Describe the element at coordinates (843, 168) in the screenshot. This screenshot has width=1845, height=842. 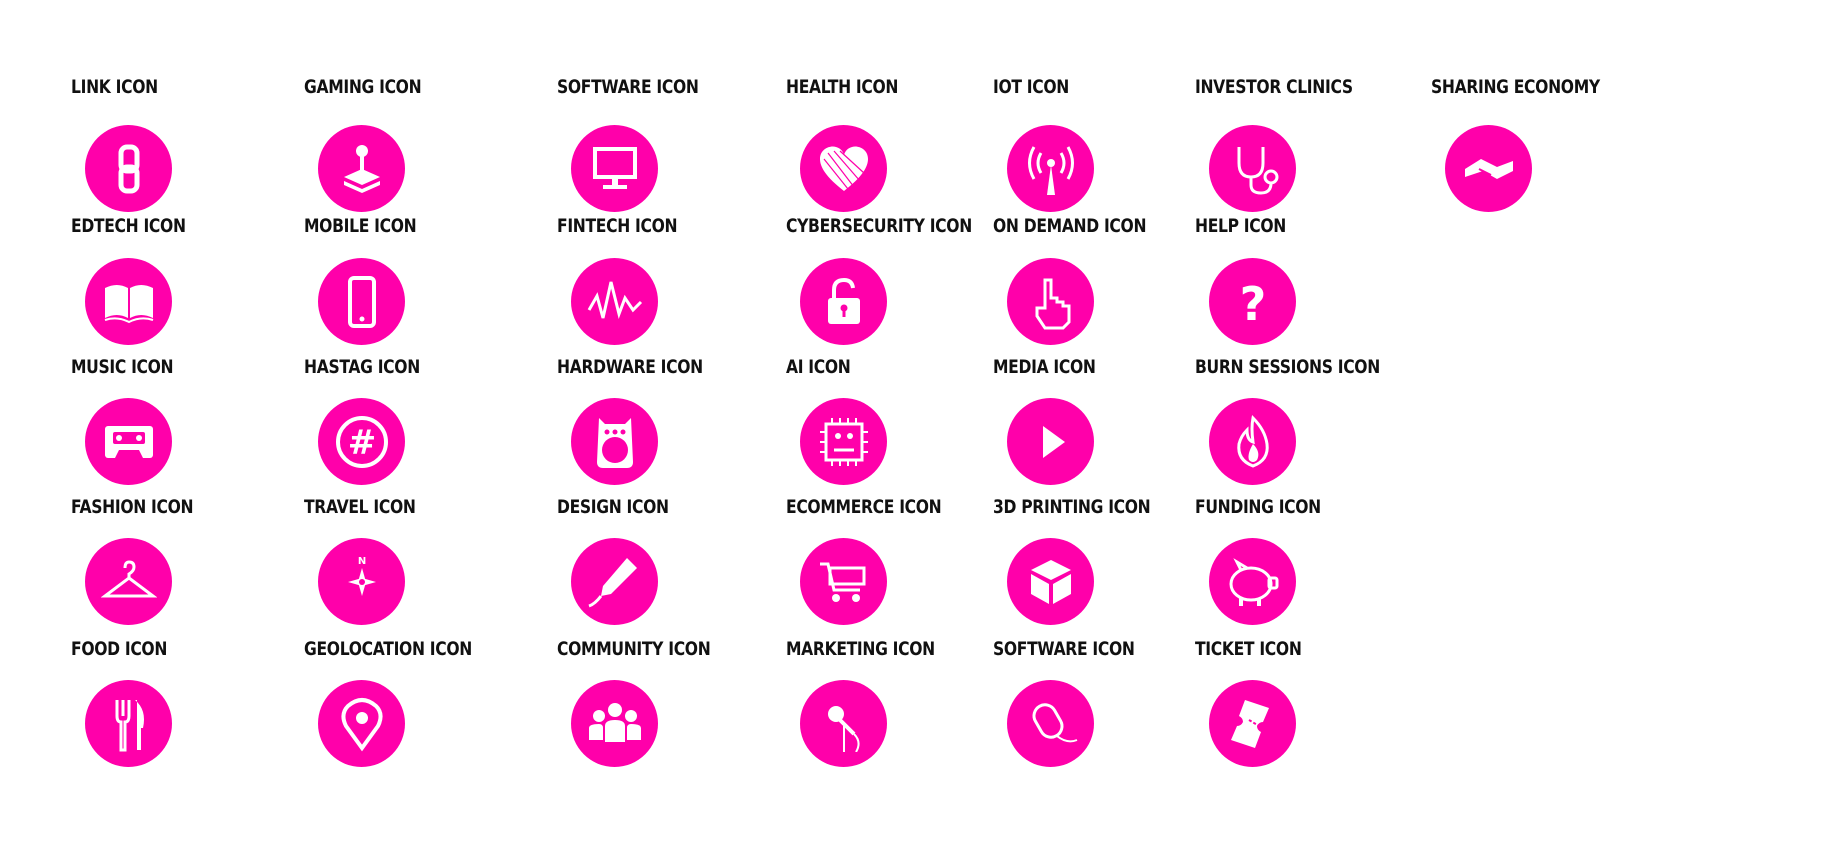
I see `heart-icon` at that location.